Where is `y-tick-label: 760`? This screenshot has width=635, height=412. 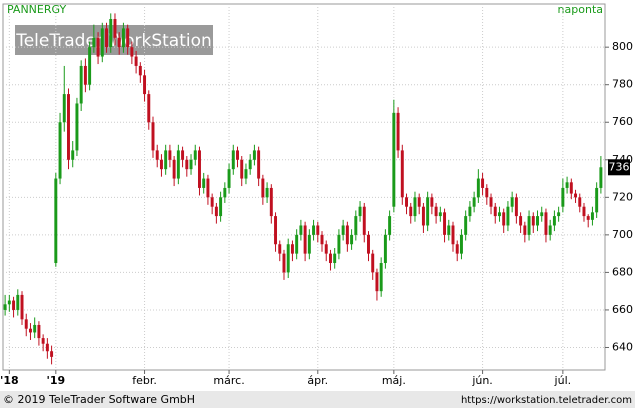 y-tick-label: 760 is located at coordinates (622, 121).